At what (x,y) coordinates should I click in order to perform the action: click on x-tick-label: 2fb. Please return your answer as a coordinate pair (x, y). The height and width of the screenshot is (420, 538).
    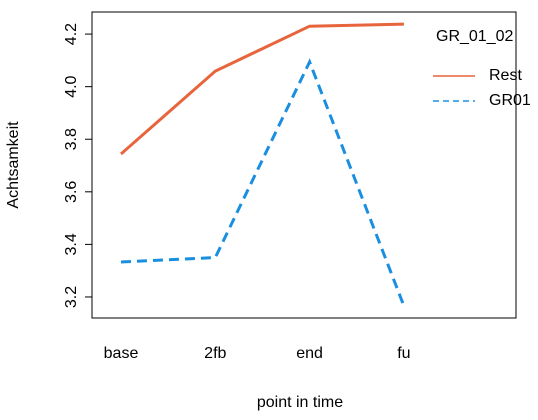
    Looking at the image, I should click on (215, 353).